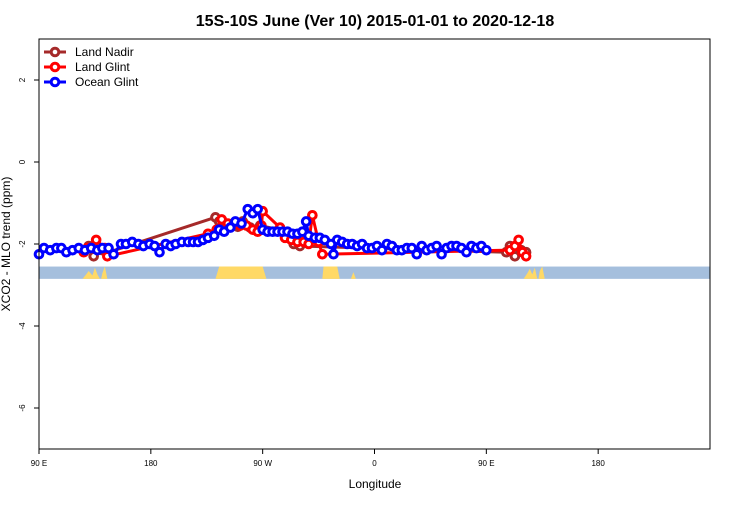 The height and width of the screenshot is (505, 750). What do you see at coordinates (318, 458) in the screenshot?
I see `x-axis: 90 E 180 90 W 0 90 E 180` at bounding box center [318, 458].